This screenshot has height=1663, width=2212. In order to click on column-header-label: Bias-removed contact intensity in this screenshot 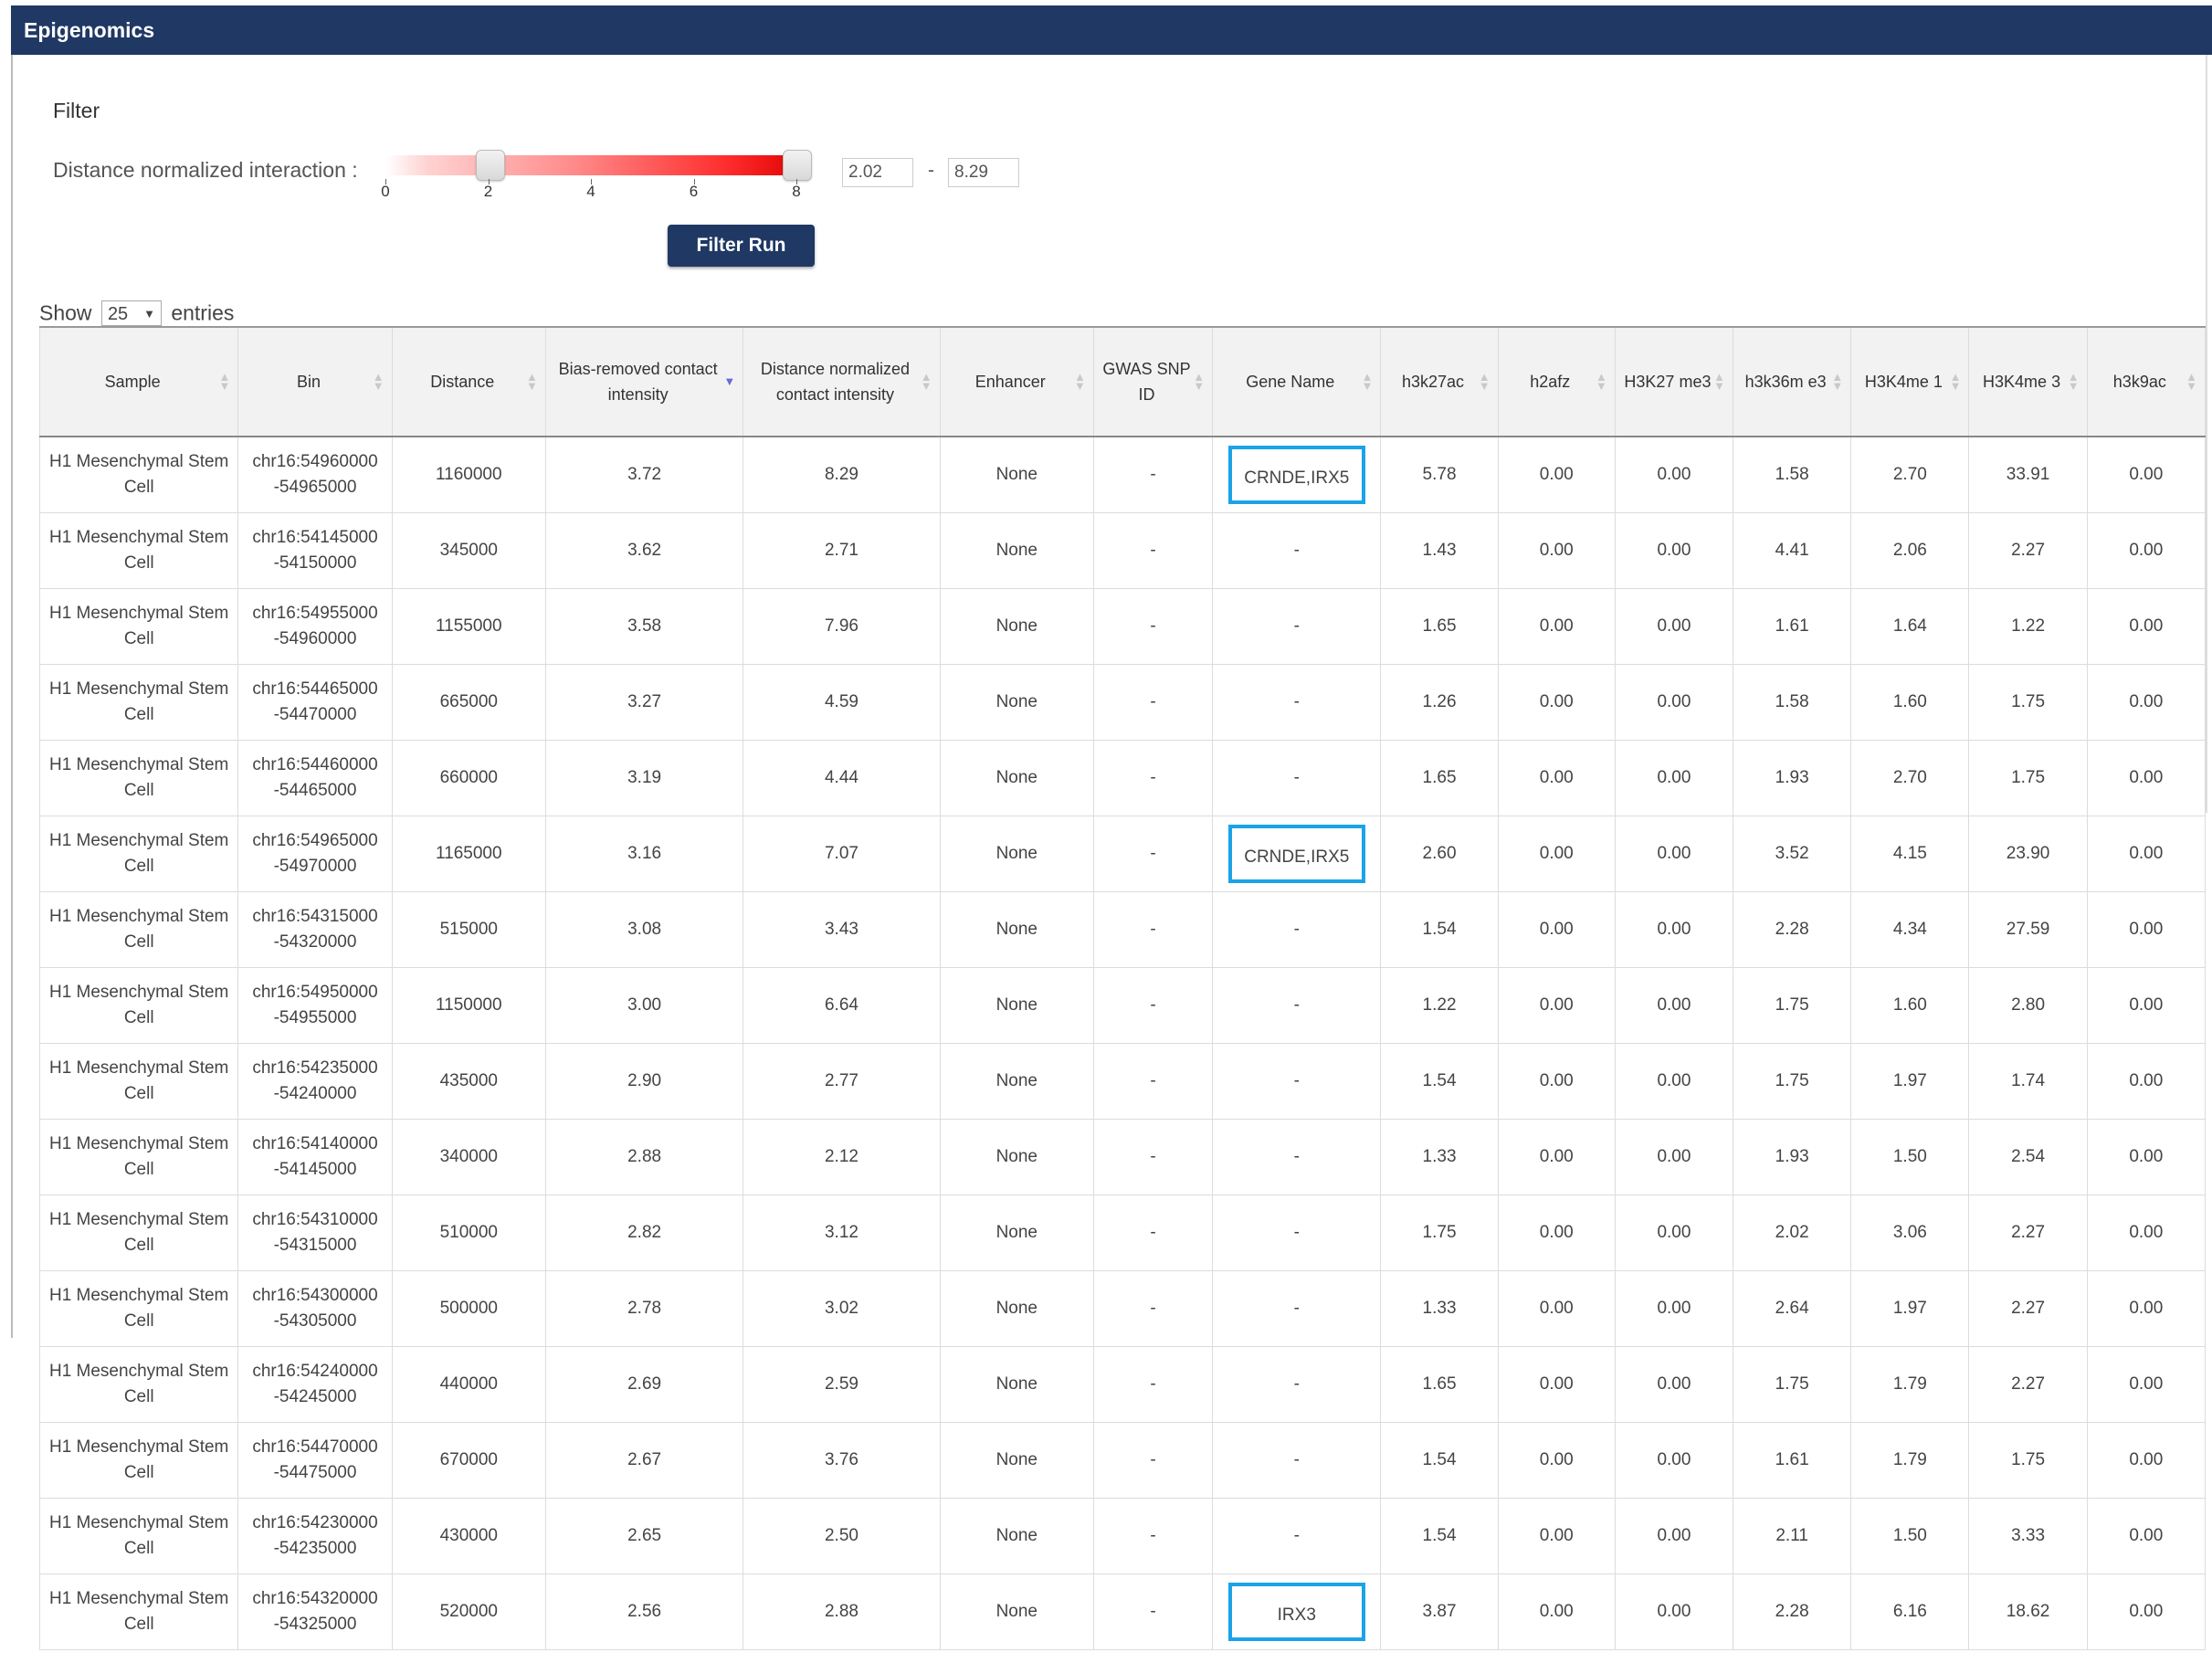, I will do `click(638, 382)`.